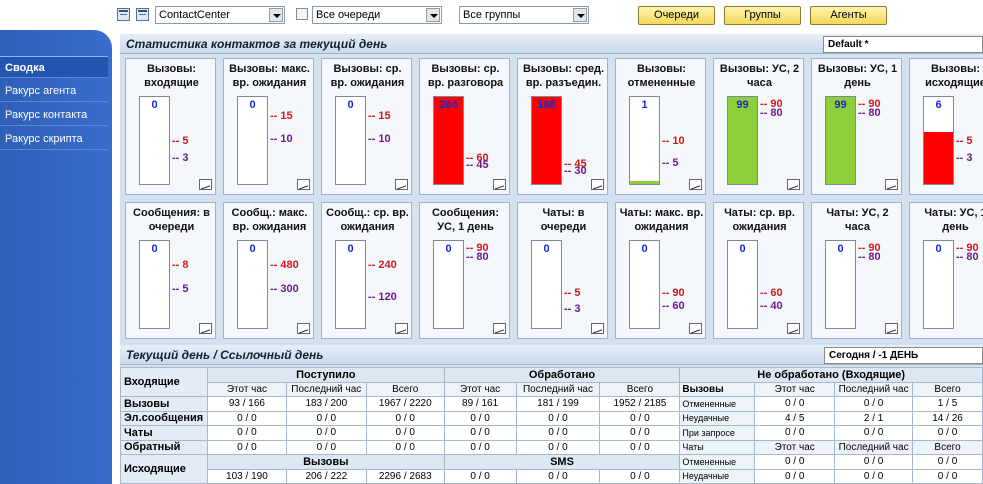  I want to click on table-cell: 14 / 26, so click(947, 418).